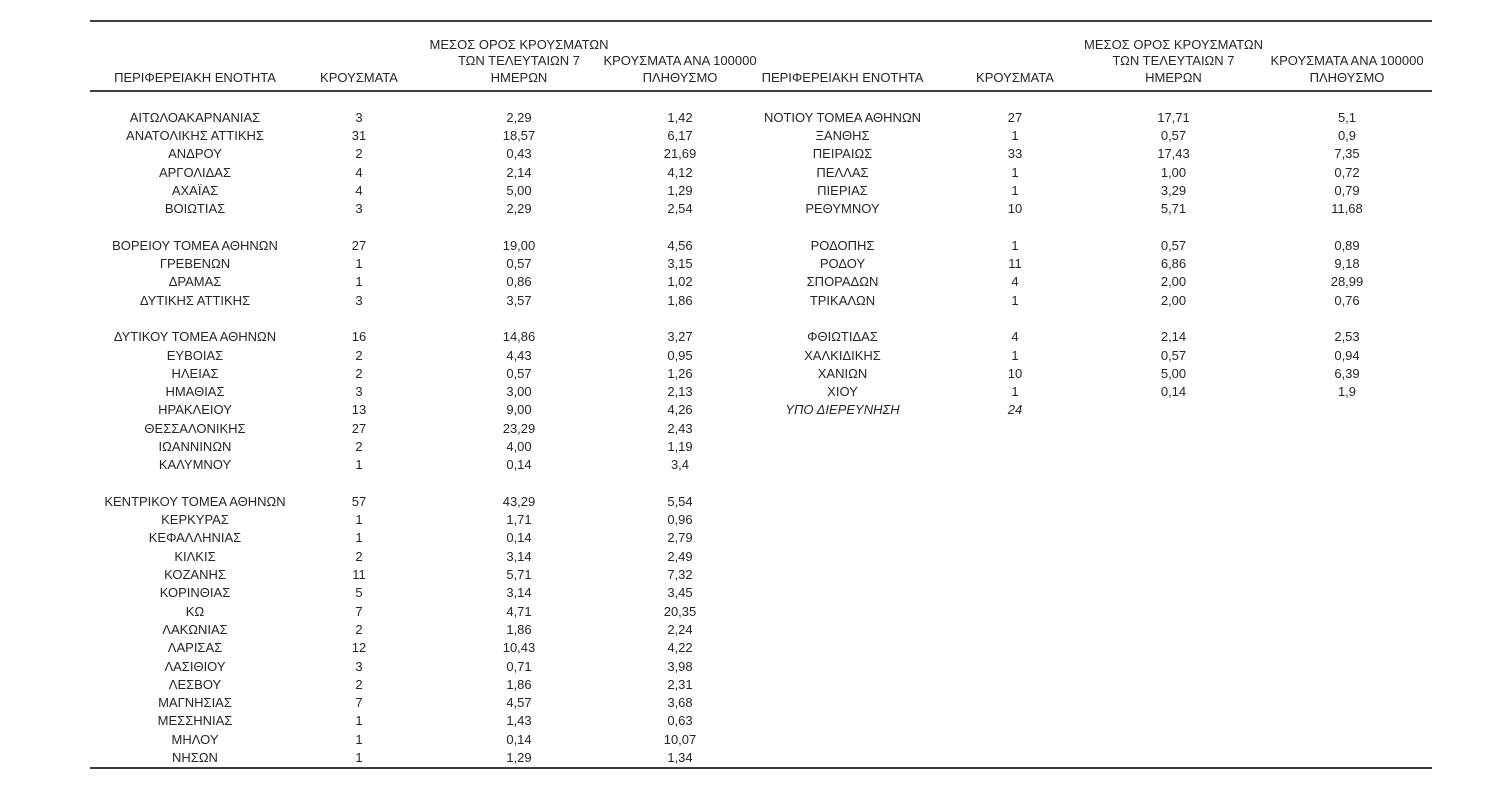 The image size is (1500, 790). Describe the element at coordinates (842, 154) in the screenshot. I see `cell-right-region: ΠΕΙΡΑΙΩΣ` at that location.